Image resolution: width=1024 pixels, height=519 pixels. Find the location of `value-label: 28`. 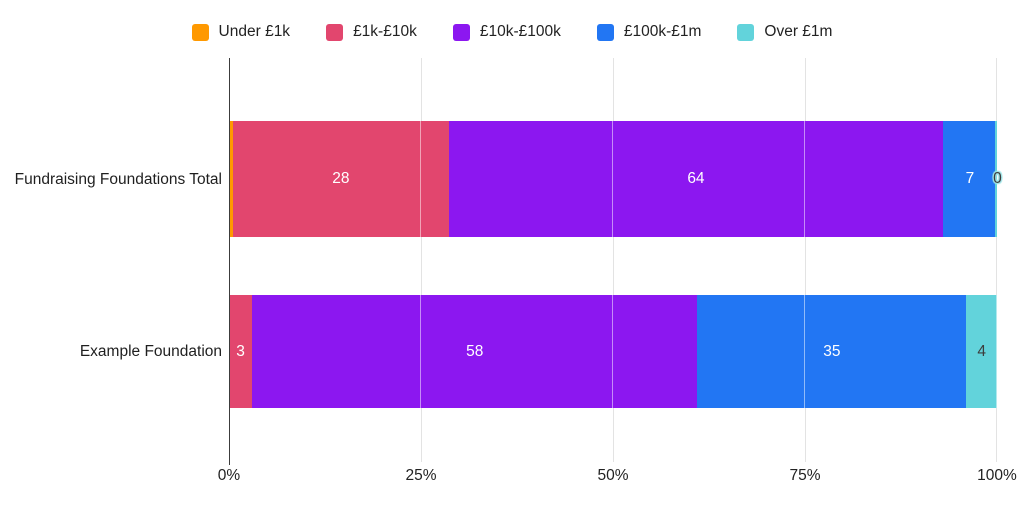

value-label: 28 is located at coordinates (341, 178).